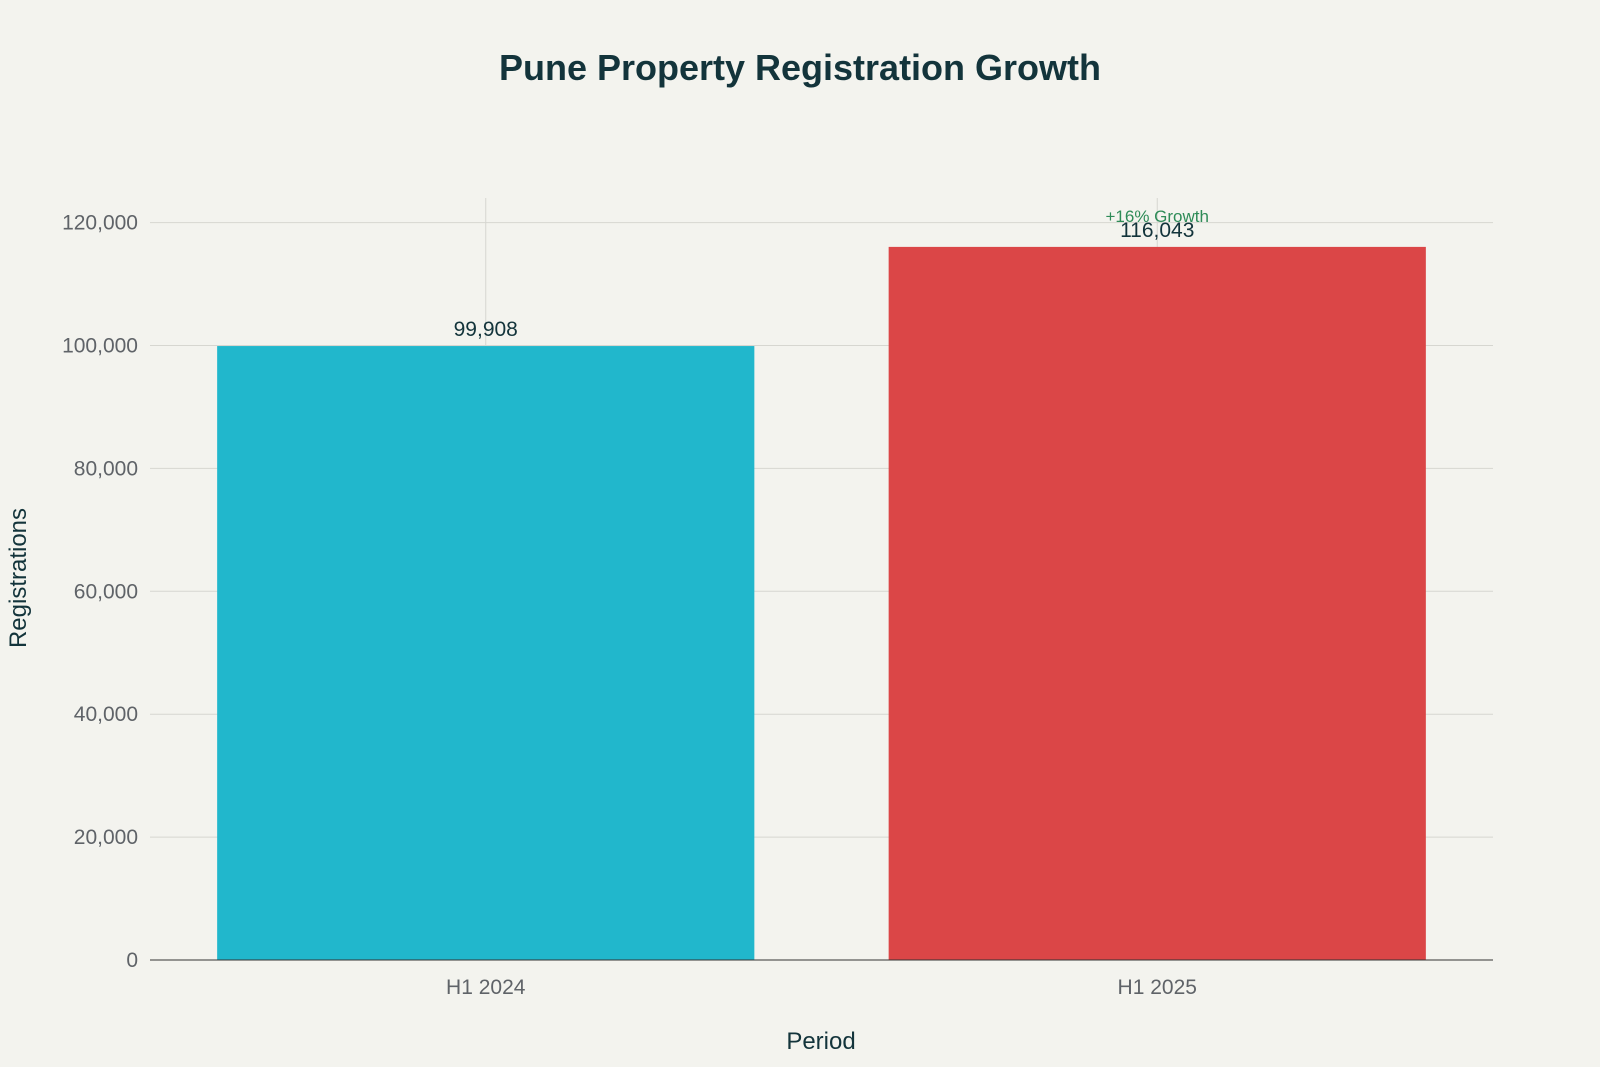  What do you see at coordinates (820, 1041) in the screenshot?
I see `x-axis-title: Period` at bounding box center [820, 1041].